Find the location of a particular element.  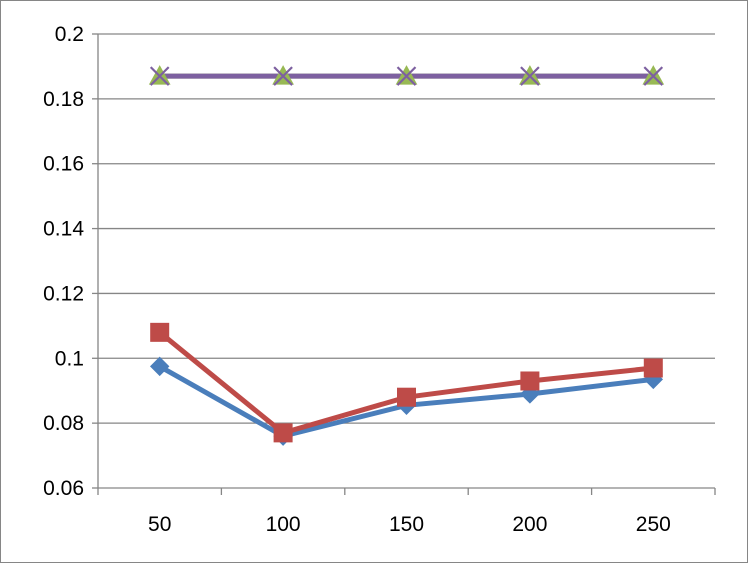

x-tick-label-4: 250 is located at coordinates (653, 524).